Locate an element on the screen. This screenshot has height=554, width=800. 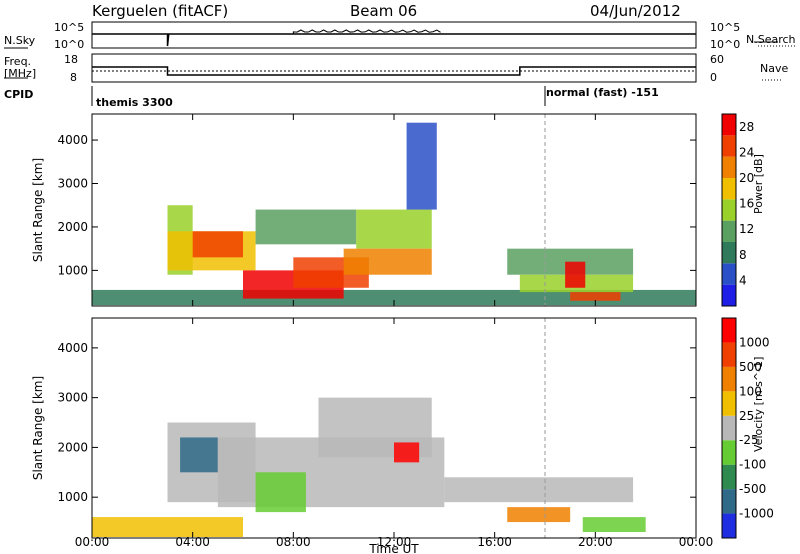
velocity-ytick-label-3000: 3000 is located at coordinates (72, 398).